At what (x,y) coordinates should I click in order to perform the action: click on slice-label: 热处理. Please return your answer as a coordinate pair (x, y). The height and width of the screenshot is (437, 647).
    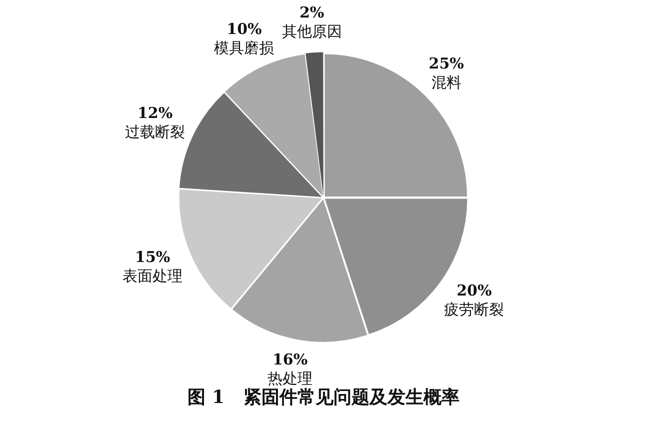
    Looking at the image, I should click on (290, 379).